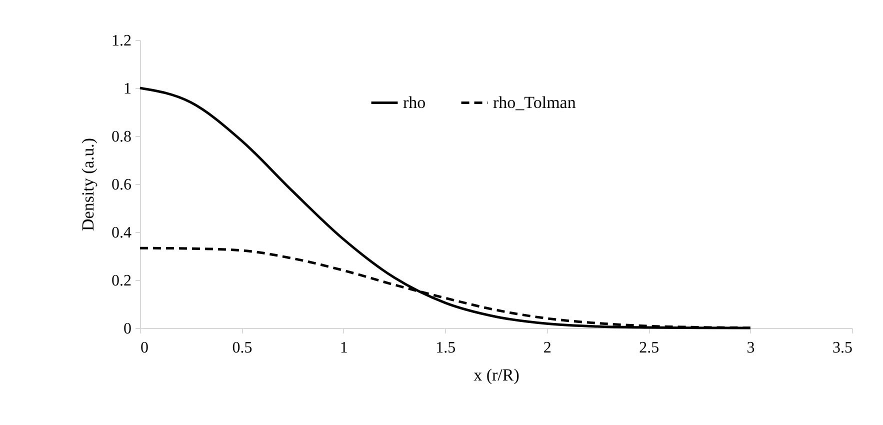  I want to click on x-tick-label: 0, so click(144, 348).